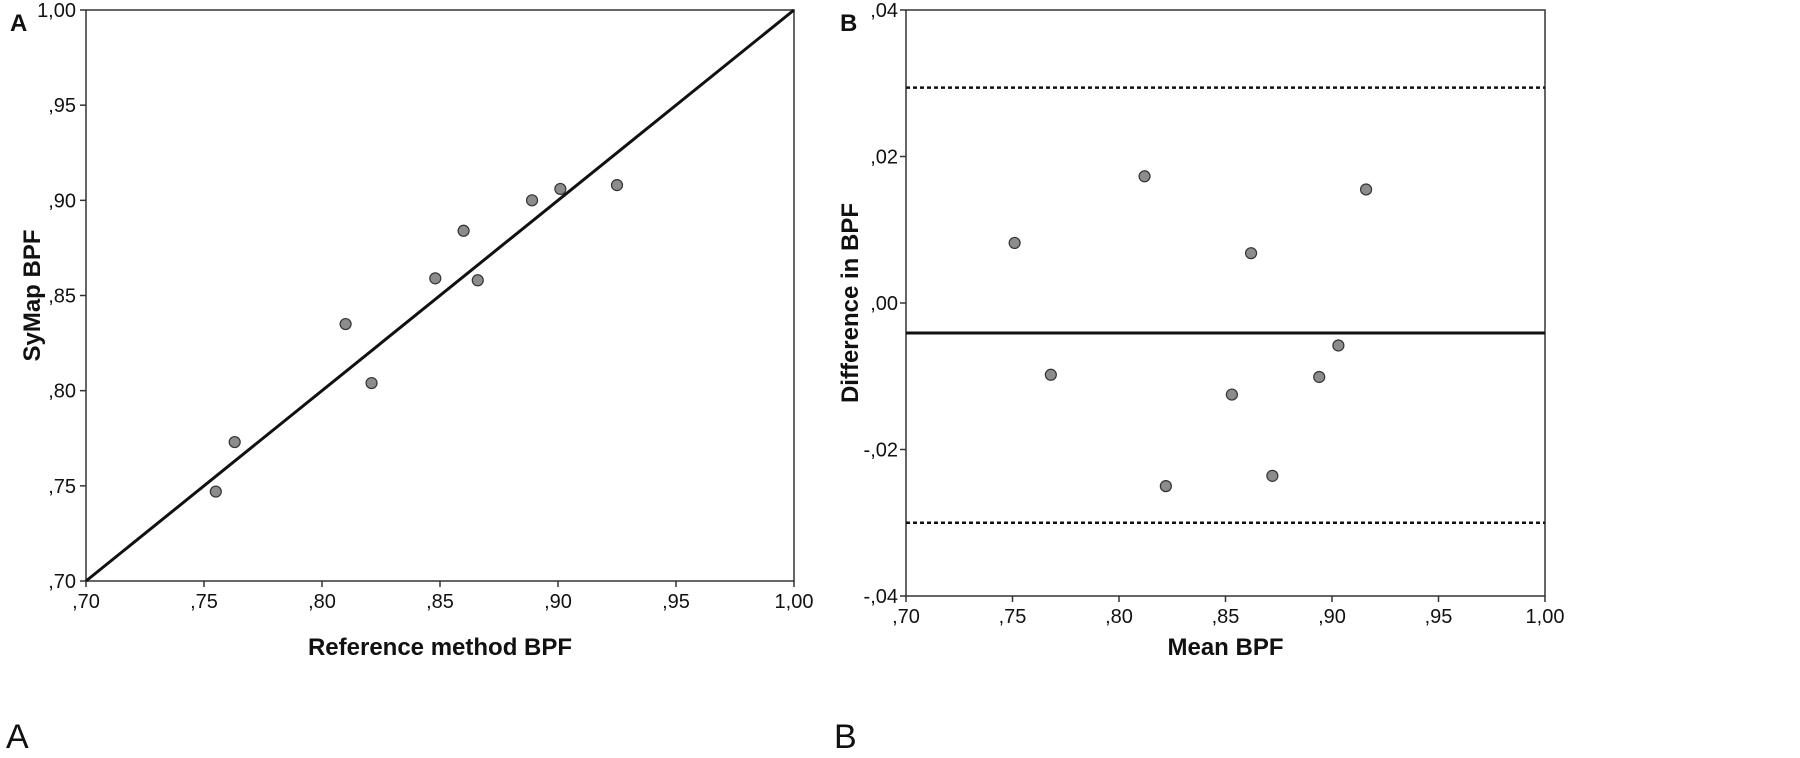  What do you see at coordinates (62, 582) in the screenshot?
I see `y-tick-label: ,70` at bounding box center [62, 582].